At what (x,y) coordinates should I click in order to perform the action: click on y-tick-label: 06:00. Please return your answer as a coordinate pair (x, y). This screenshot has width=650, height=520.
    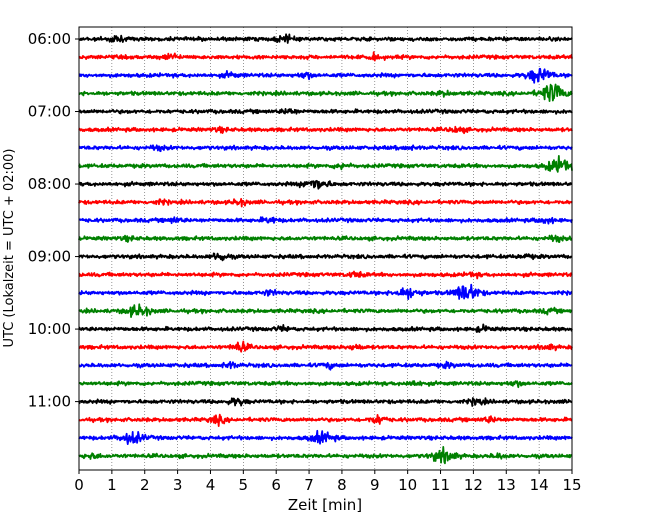
    Looking at the image, I should click on (49, 39).